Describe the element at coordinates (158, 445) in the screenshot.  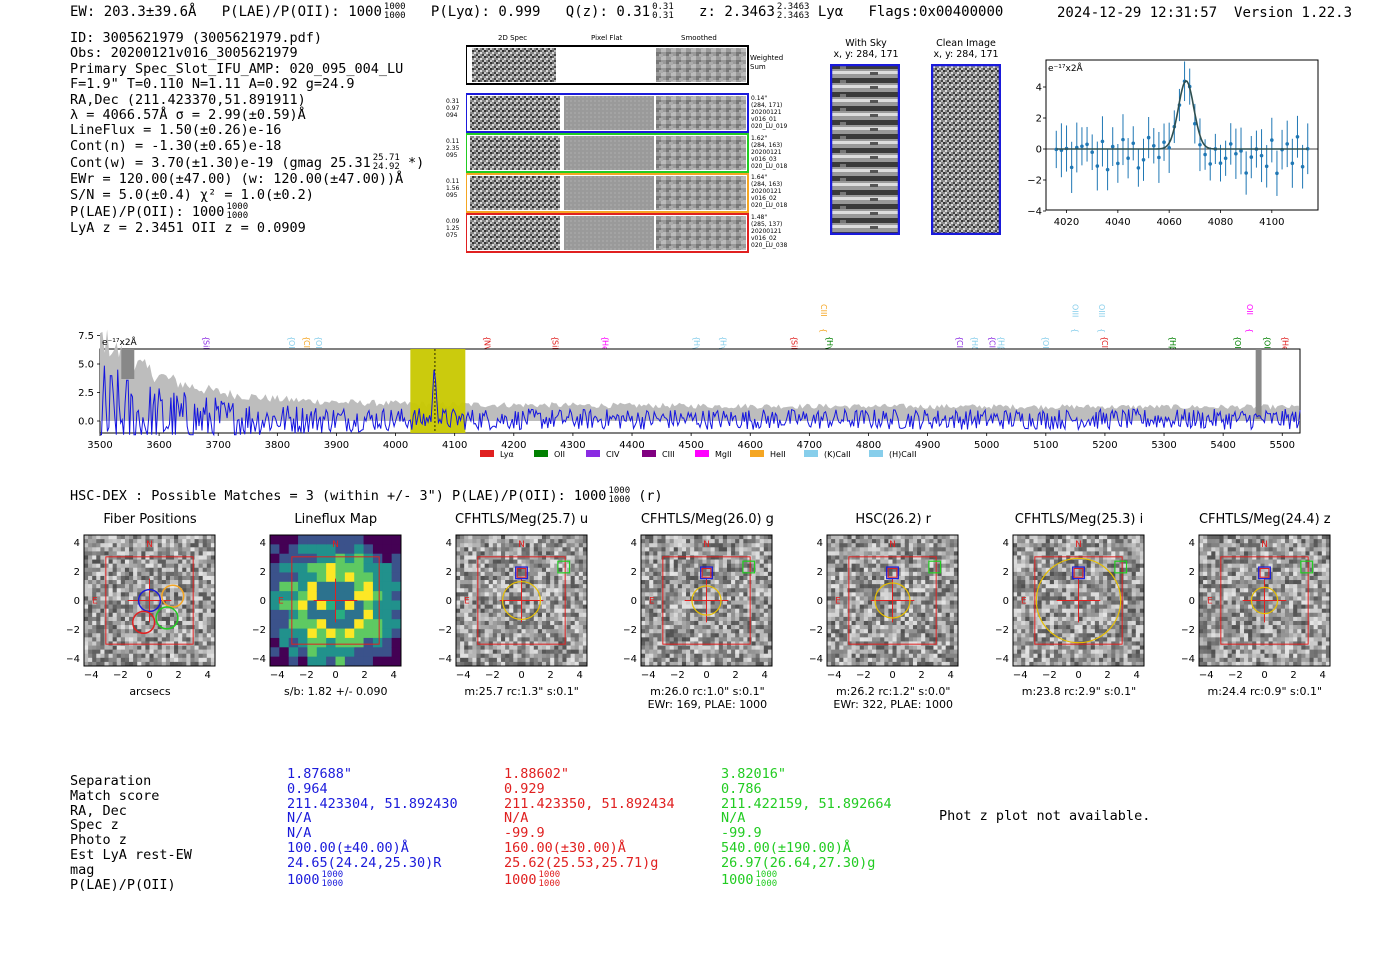
I see `spectrum-xtick: 3600` at that location.